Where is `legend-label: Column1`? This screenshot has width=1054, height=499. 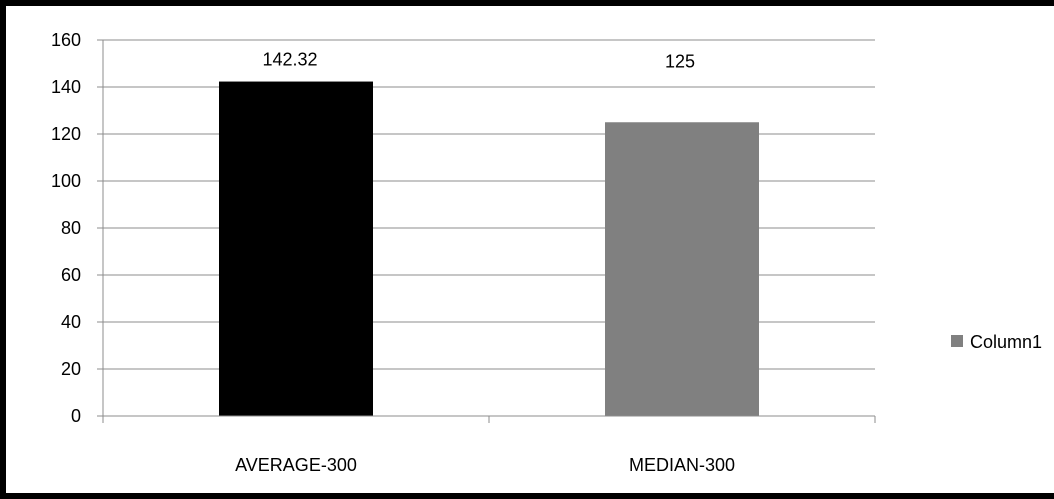 legend-label: Column1 is located at coordinates (1006, 342).